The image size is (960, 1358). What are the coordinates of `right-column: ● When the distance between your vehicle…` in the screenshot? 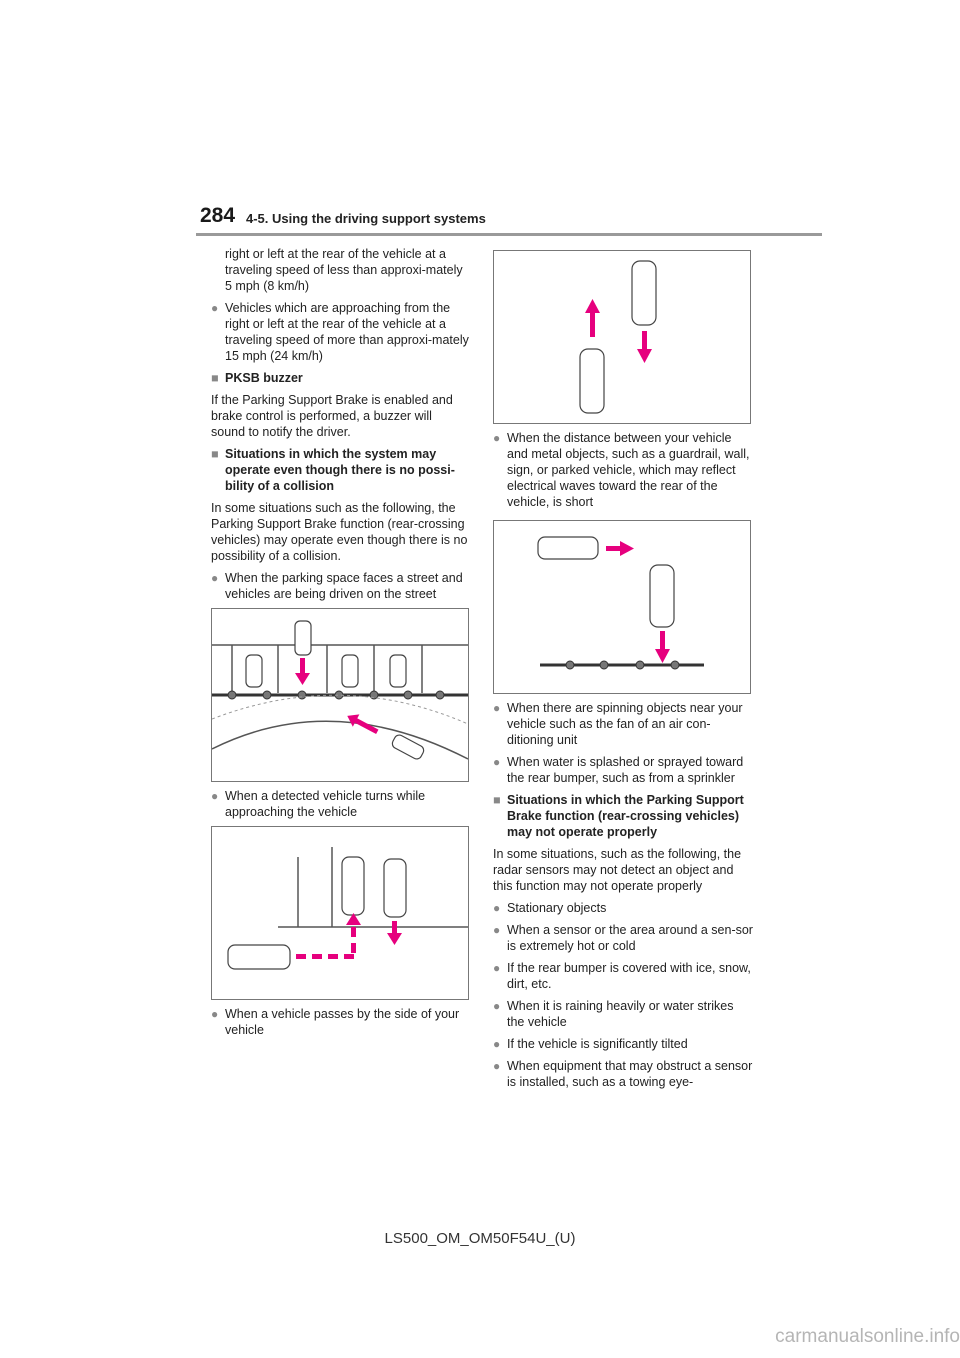 It's located at (623, 763).